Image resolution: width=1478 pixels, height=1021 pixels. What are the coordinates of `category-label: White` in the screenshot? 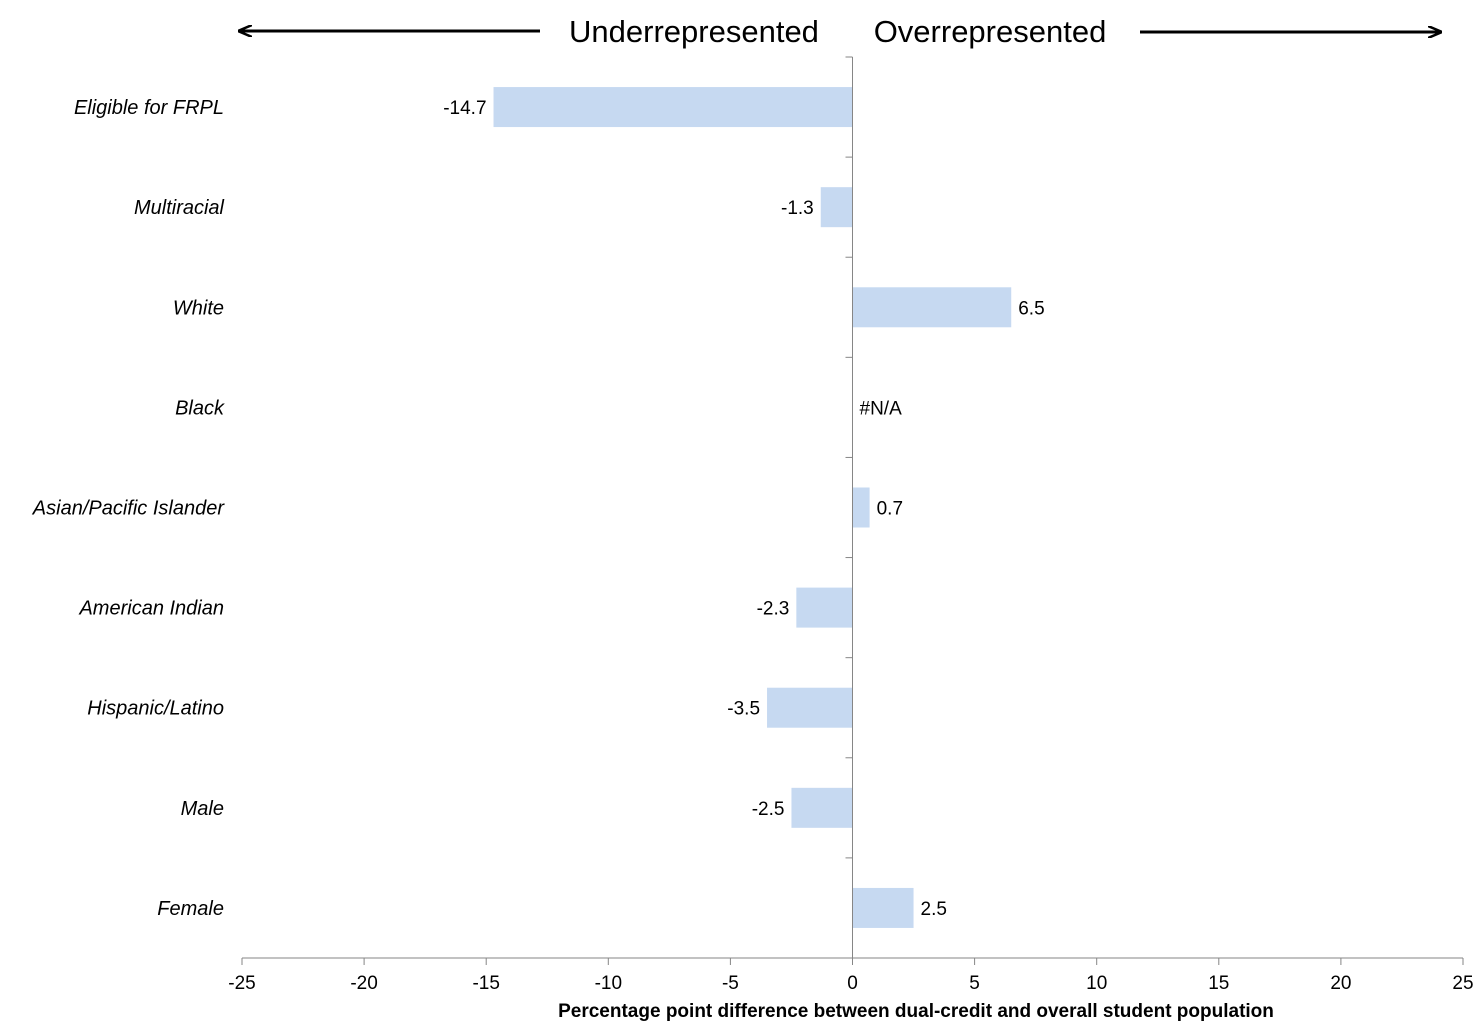 It's located at (198, 308).